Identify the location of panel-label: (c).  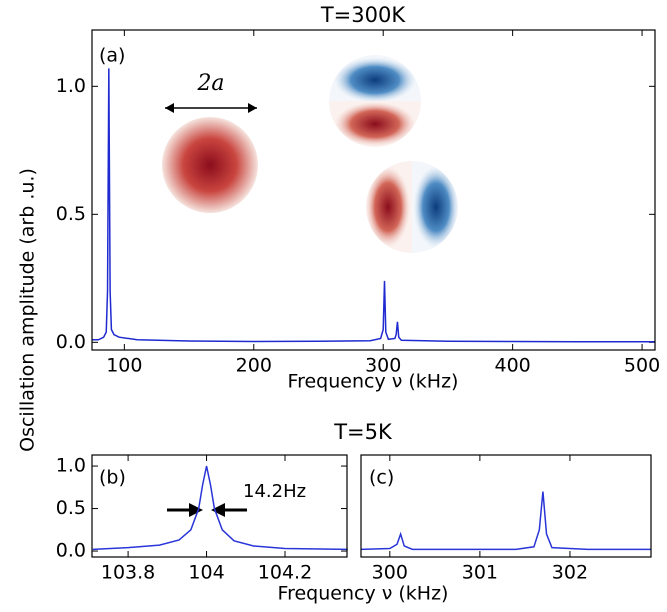
(381, 478).